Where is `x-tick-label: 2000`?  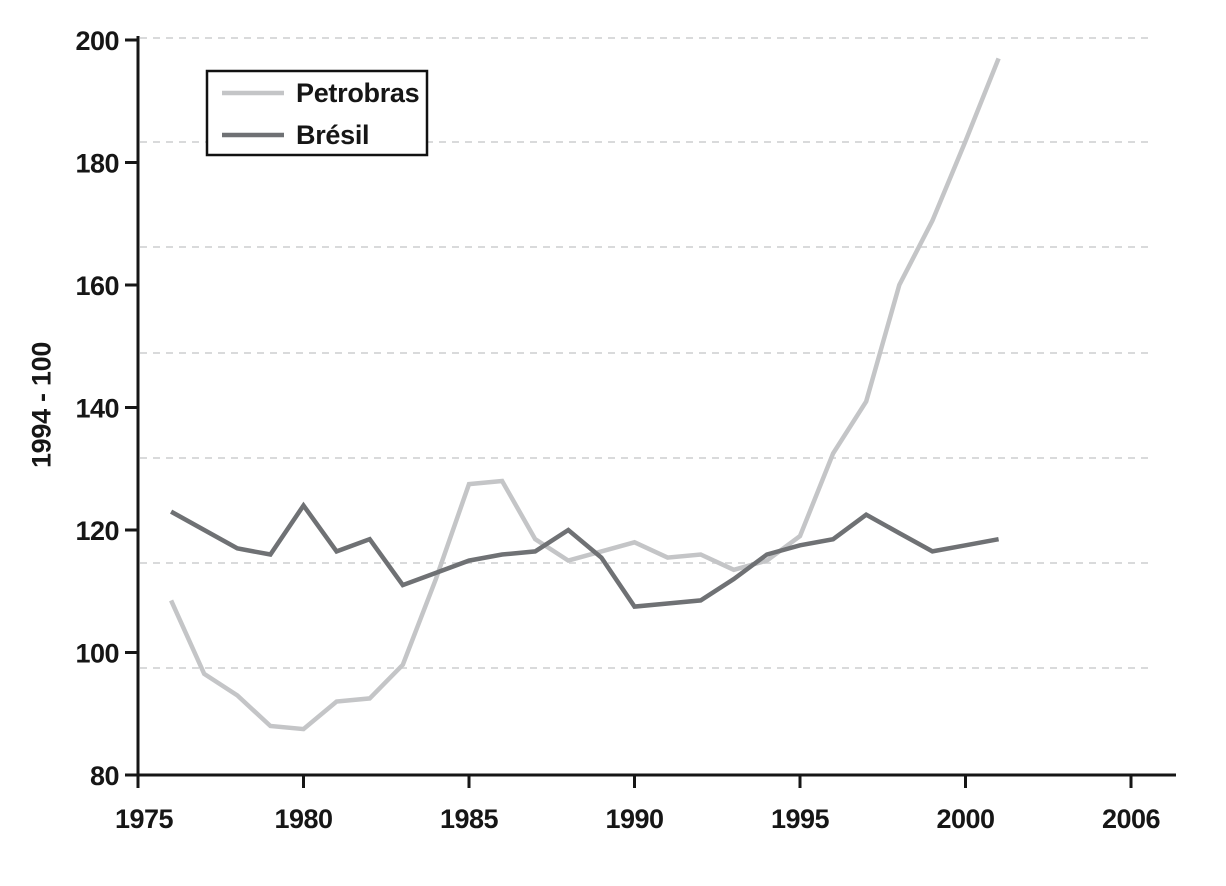
x-tick-label: 2000 is located at coordinates (965, 819).